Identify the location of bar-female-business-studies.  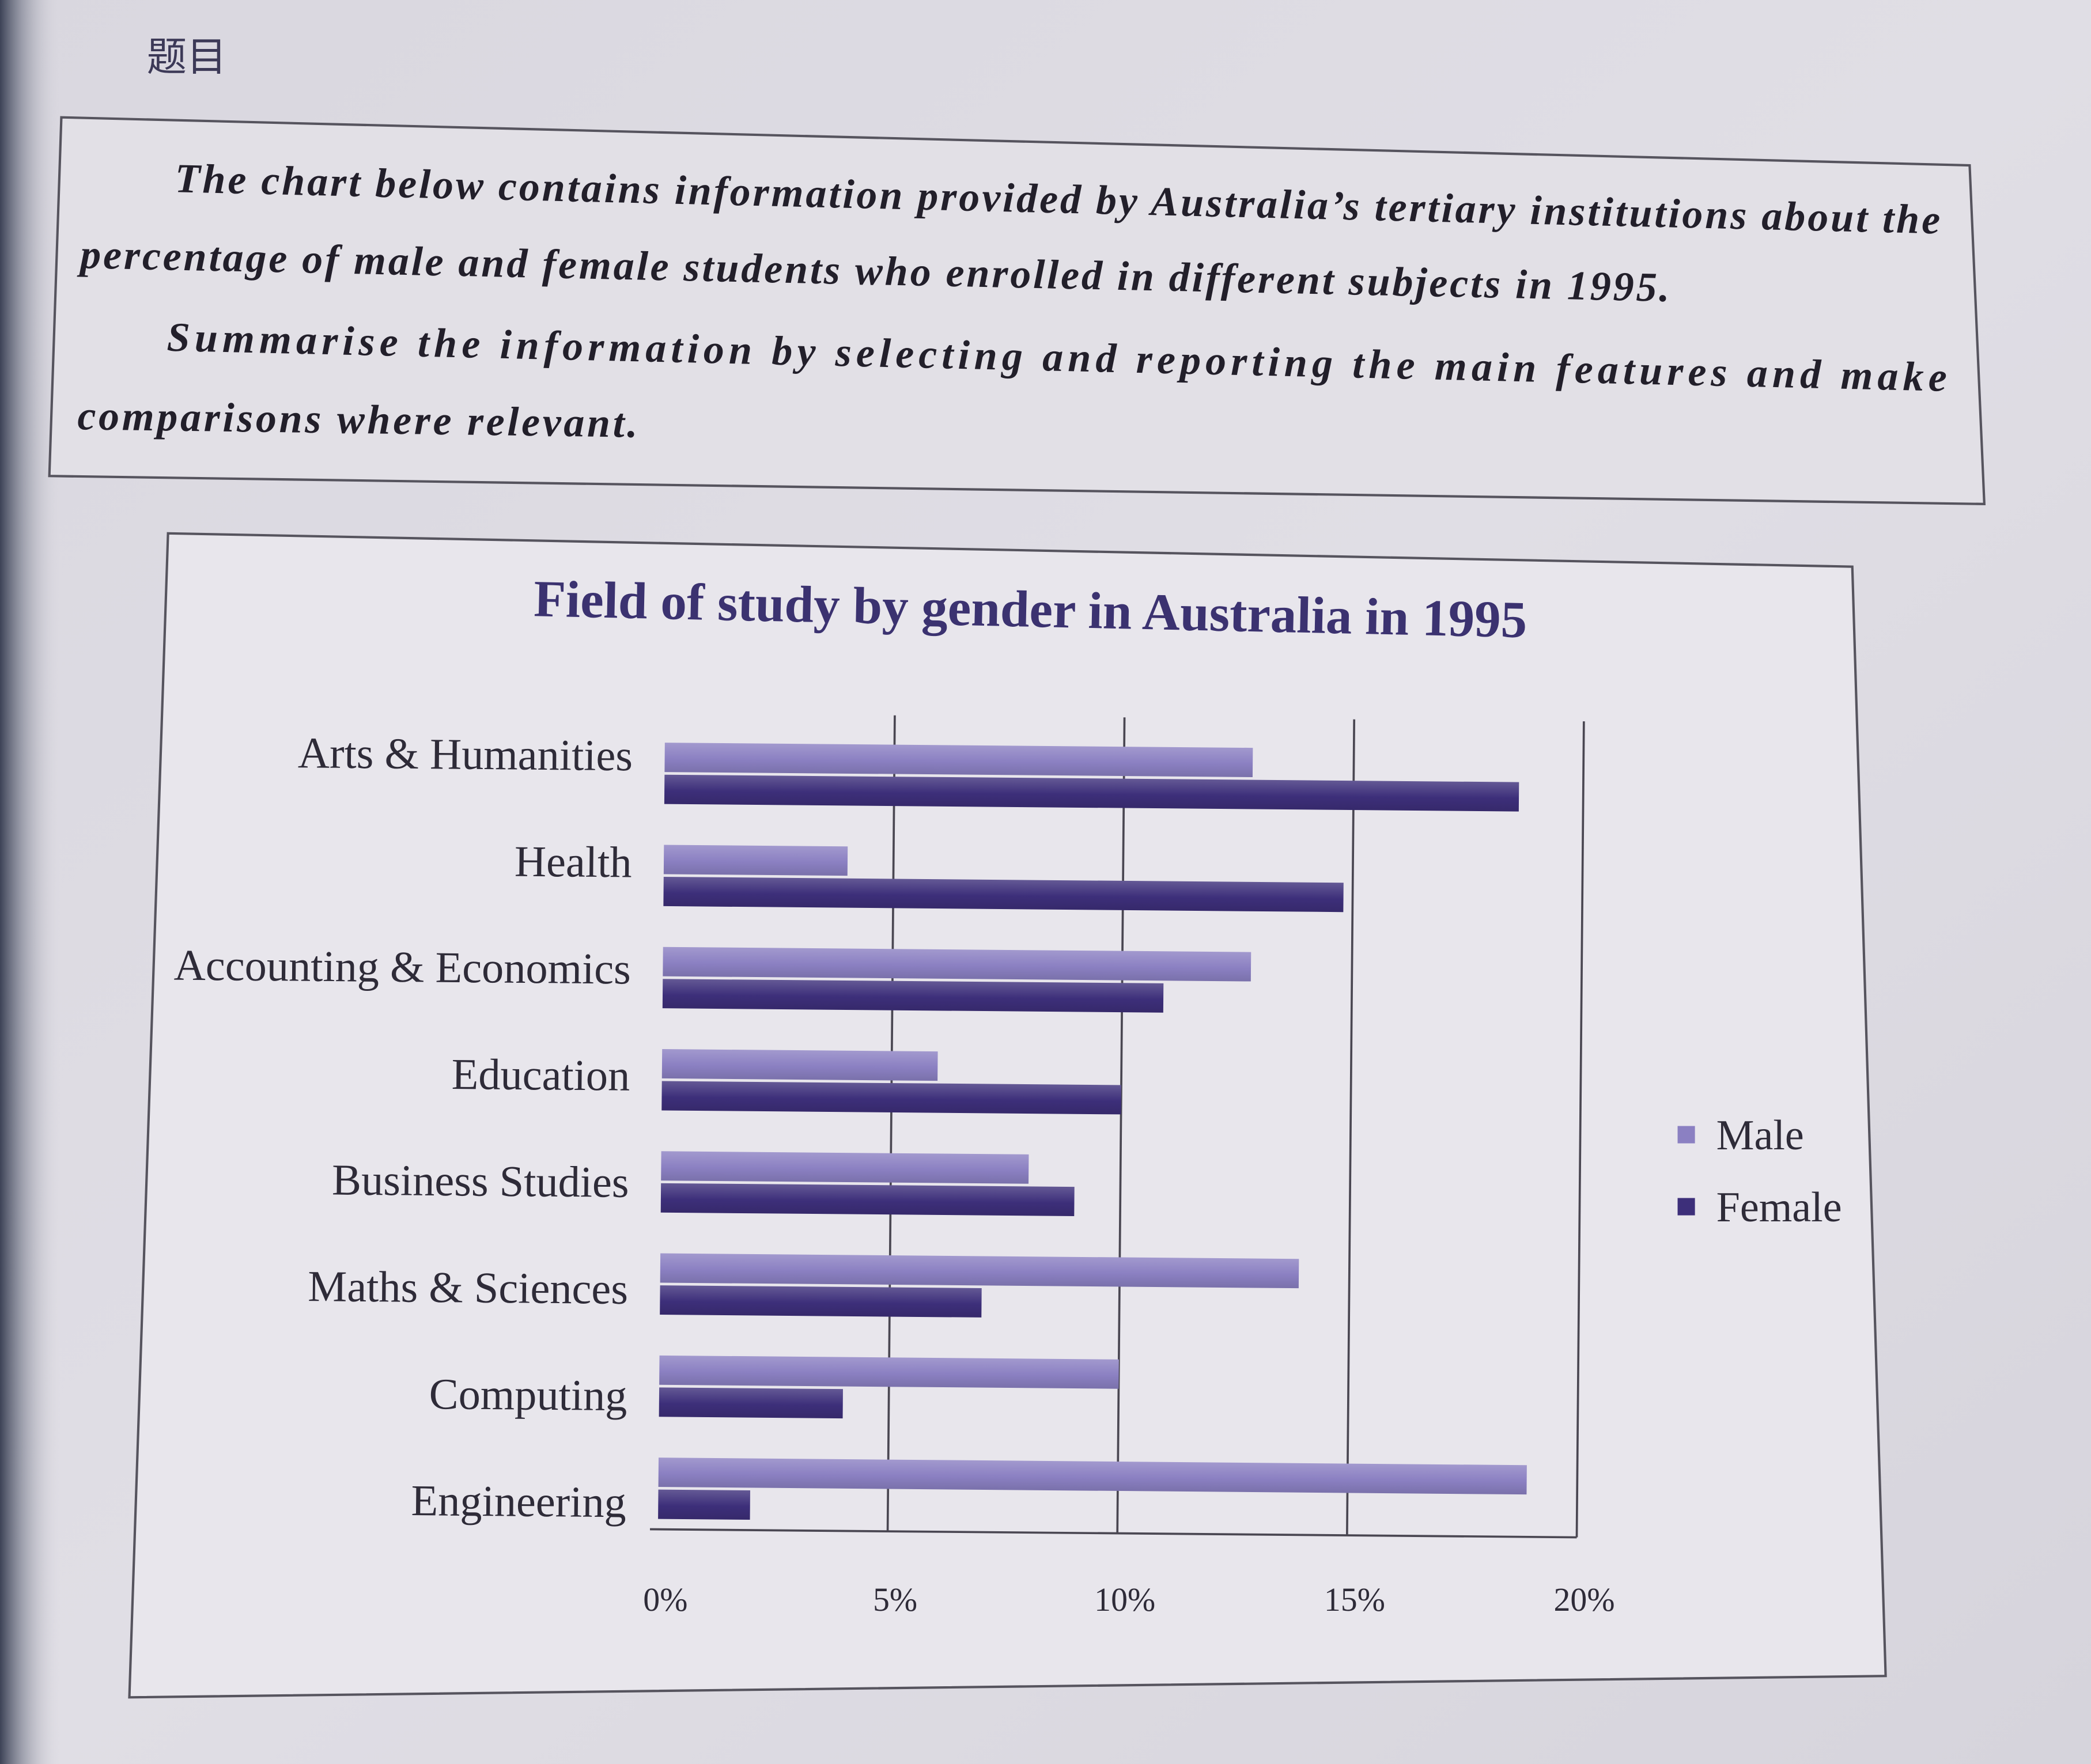
(868, 1200).